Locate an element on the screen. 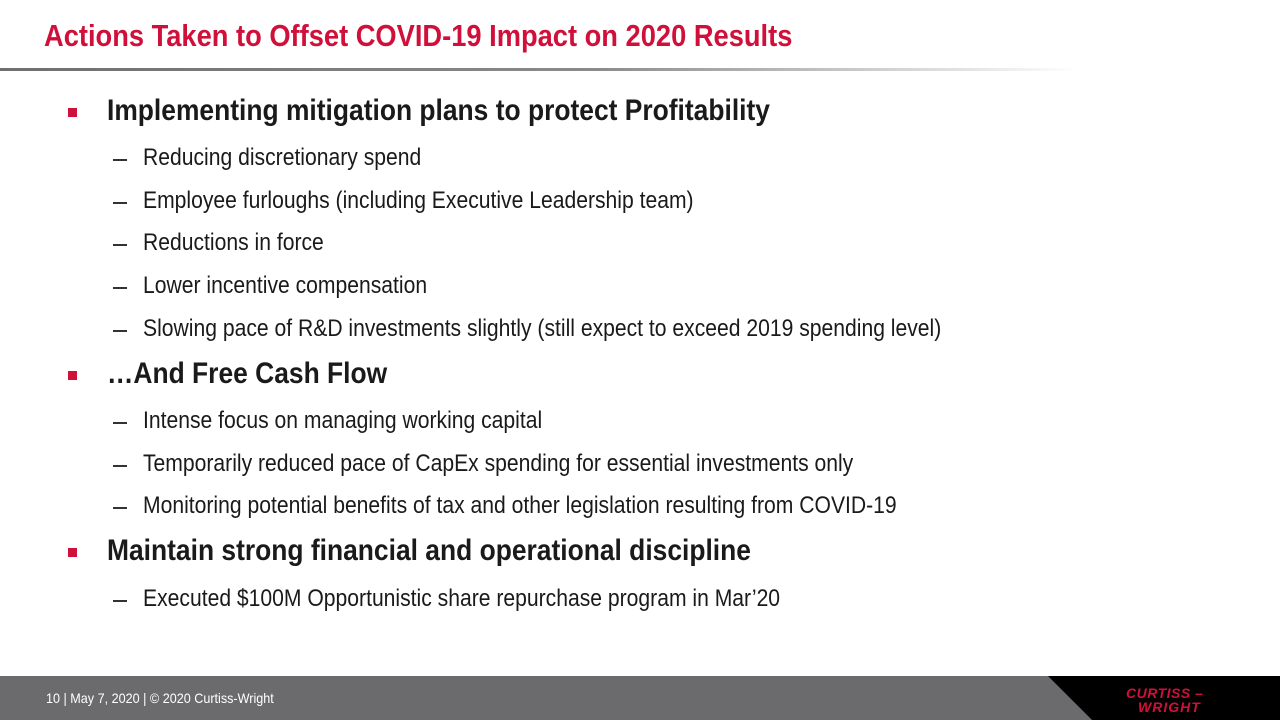  curtiss-wright-logo: CURTISS – WRIGHT is located at coordinates (1164, 700).